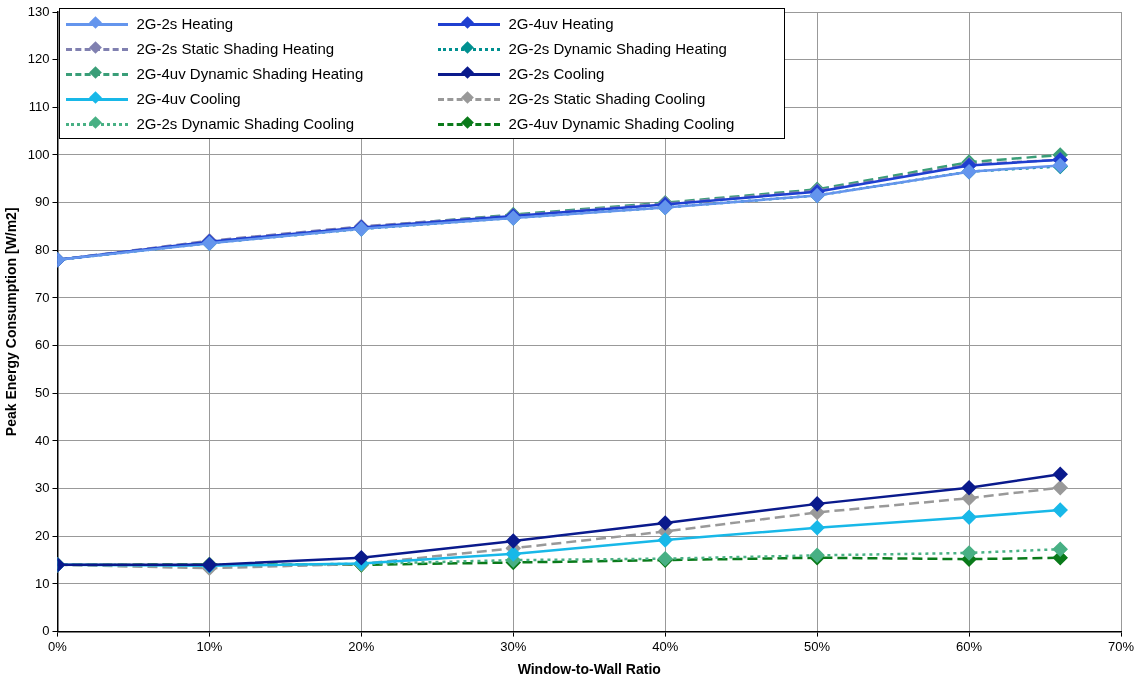  Describe the element at coordinates (42, 535) in the screenshot. I see `y-tick-label: 20` at that location.